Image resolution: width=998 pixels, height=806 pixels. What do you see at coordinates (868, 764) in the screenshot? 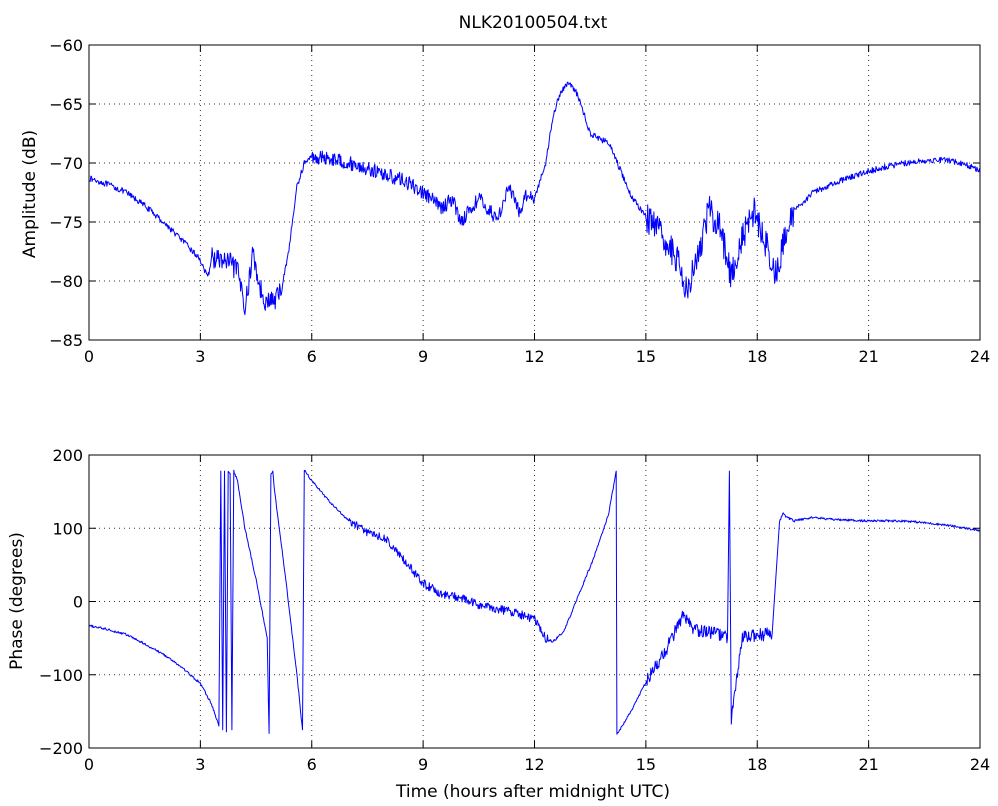
I see `phase-x-tick-label-7: 21` at bounding box center [868, 764].